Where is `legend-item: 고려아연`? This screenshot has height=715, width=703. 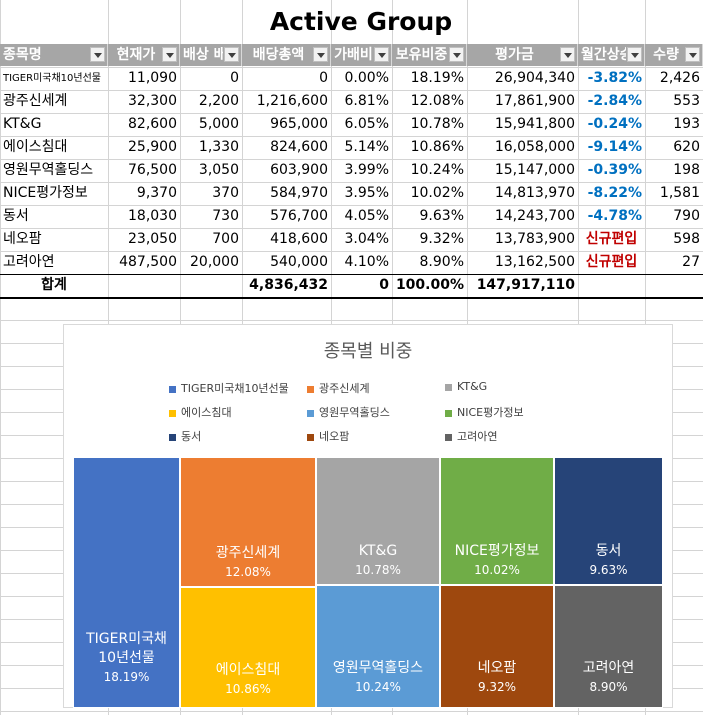 legend-item: 고려아연 is located at coordinates (471, 436).